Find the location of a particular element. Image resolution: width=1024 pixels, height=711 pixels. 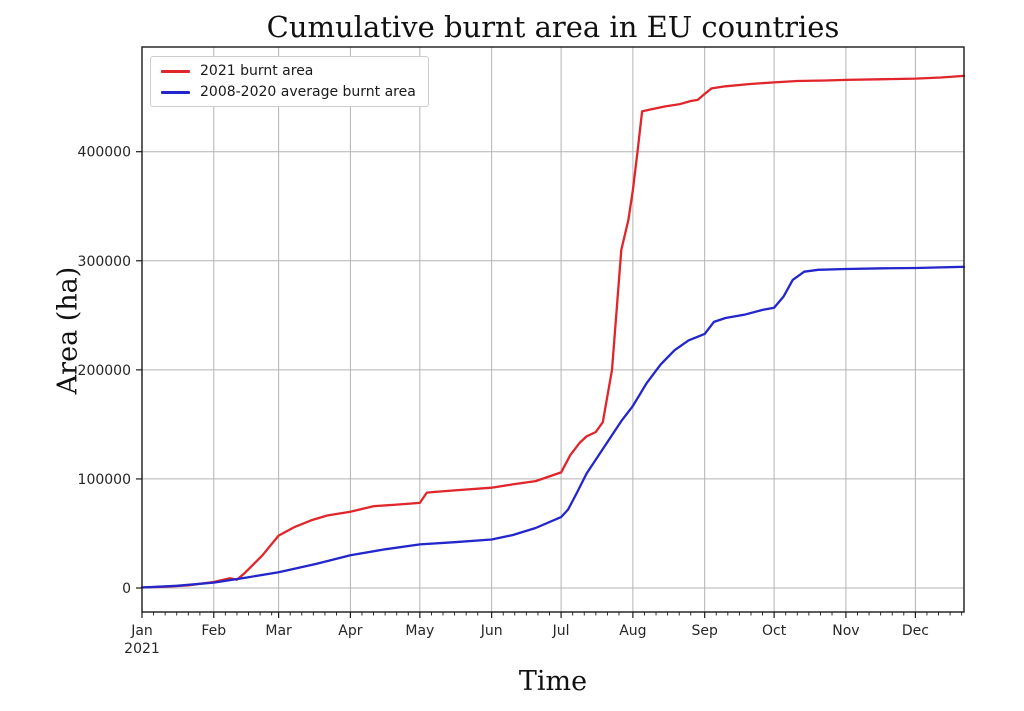

x-tick-label: Dec is located at coordinates (915, 631).